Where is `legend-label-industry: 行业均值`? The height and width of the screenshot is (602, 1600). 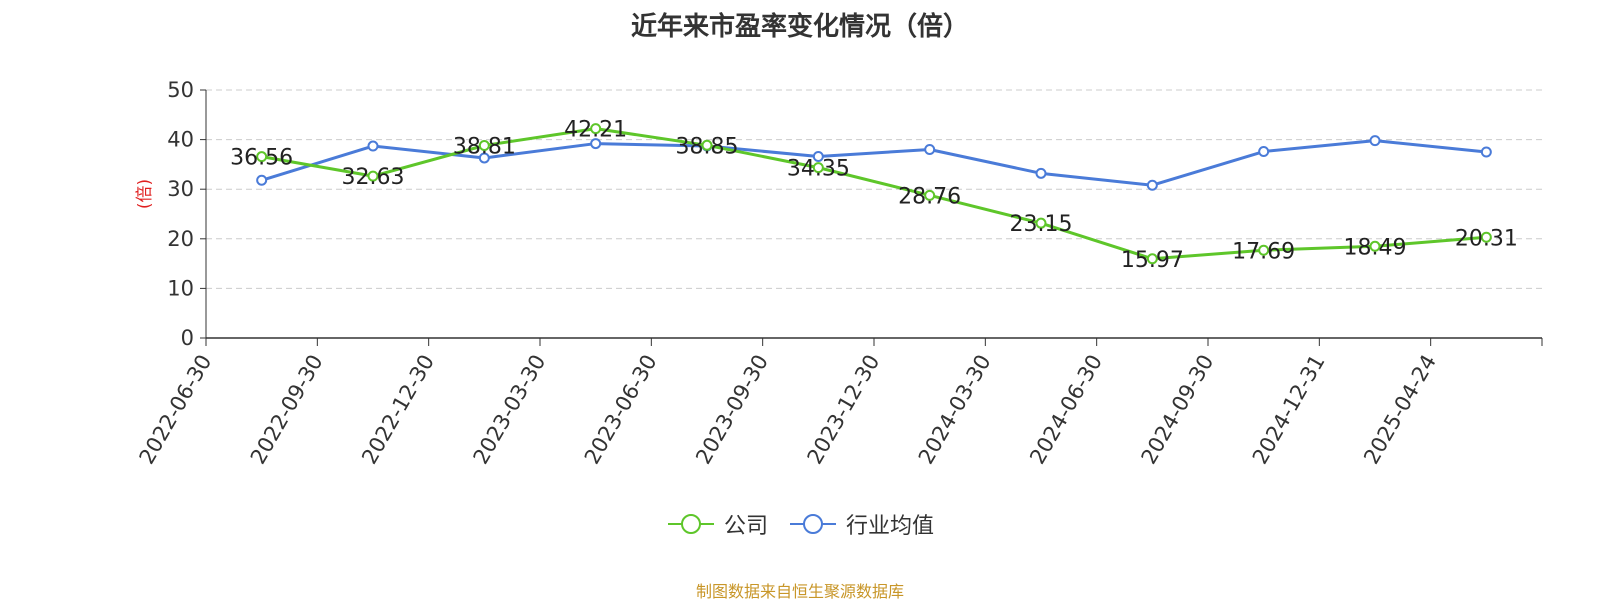
legend-label-industry: 行业均值 is located at coordinates (890, 526).